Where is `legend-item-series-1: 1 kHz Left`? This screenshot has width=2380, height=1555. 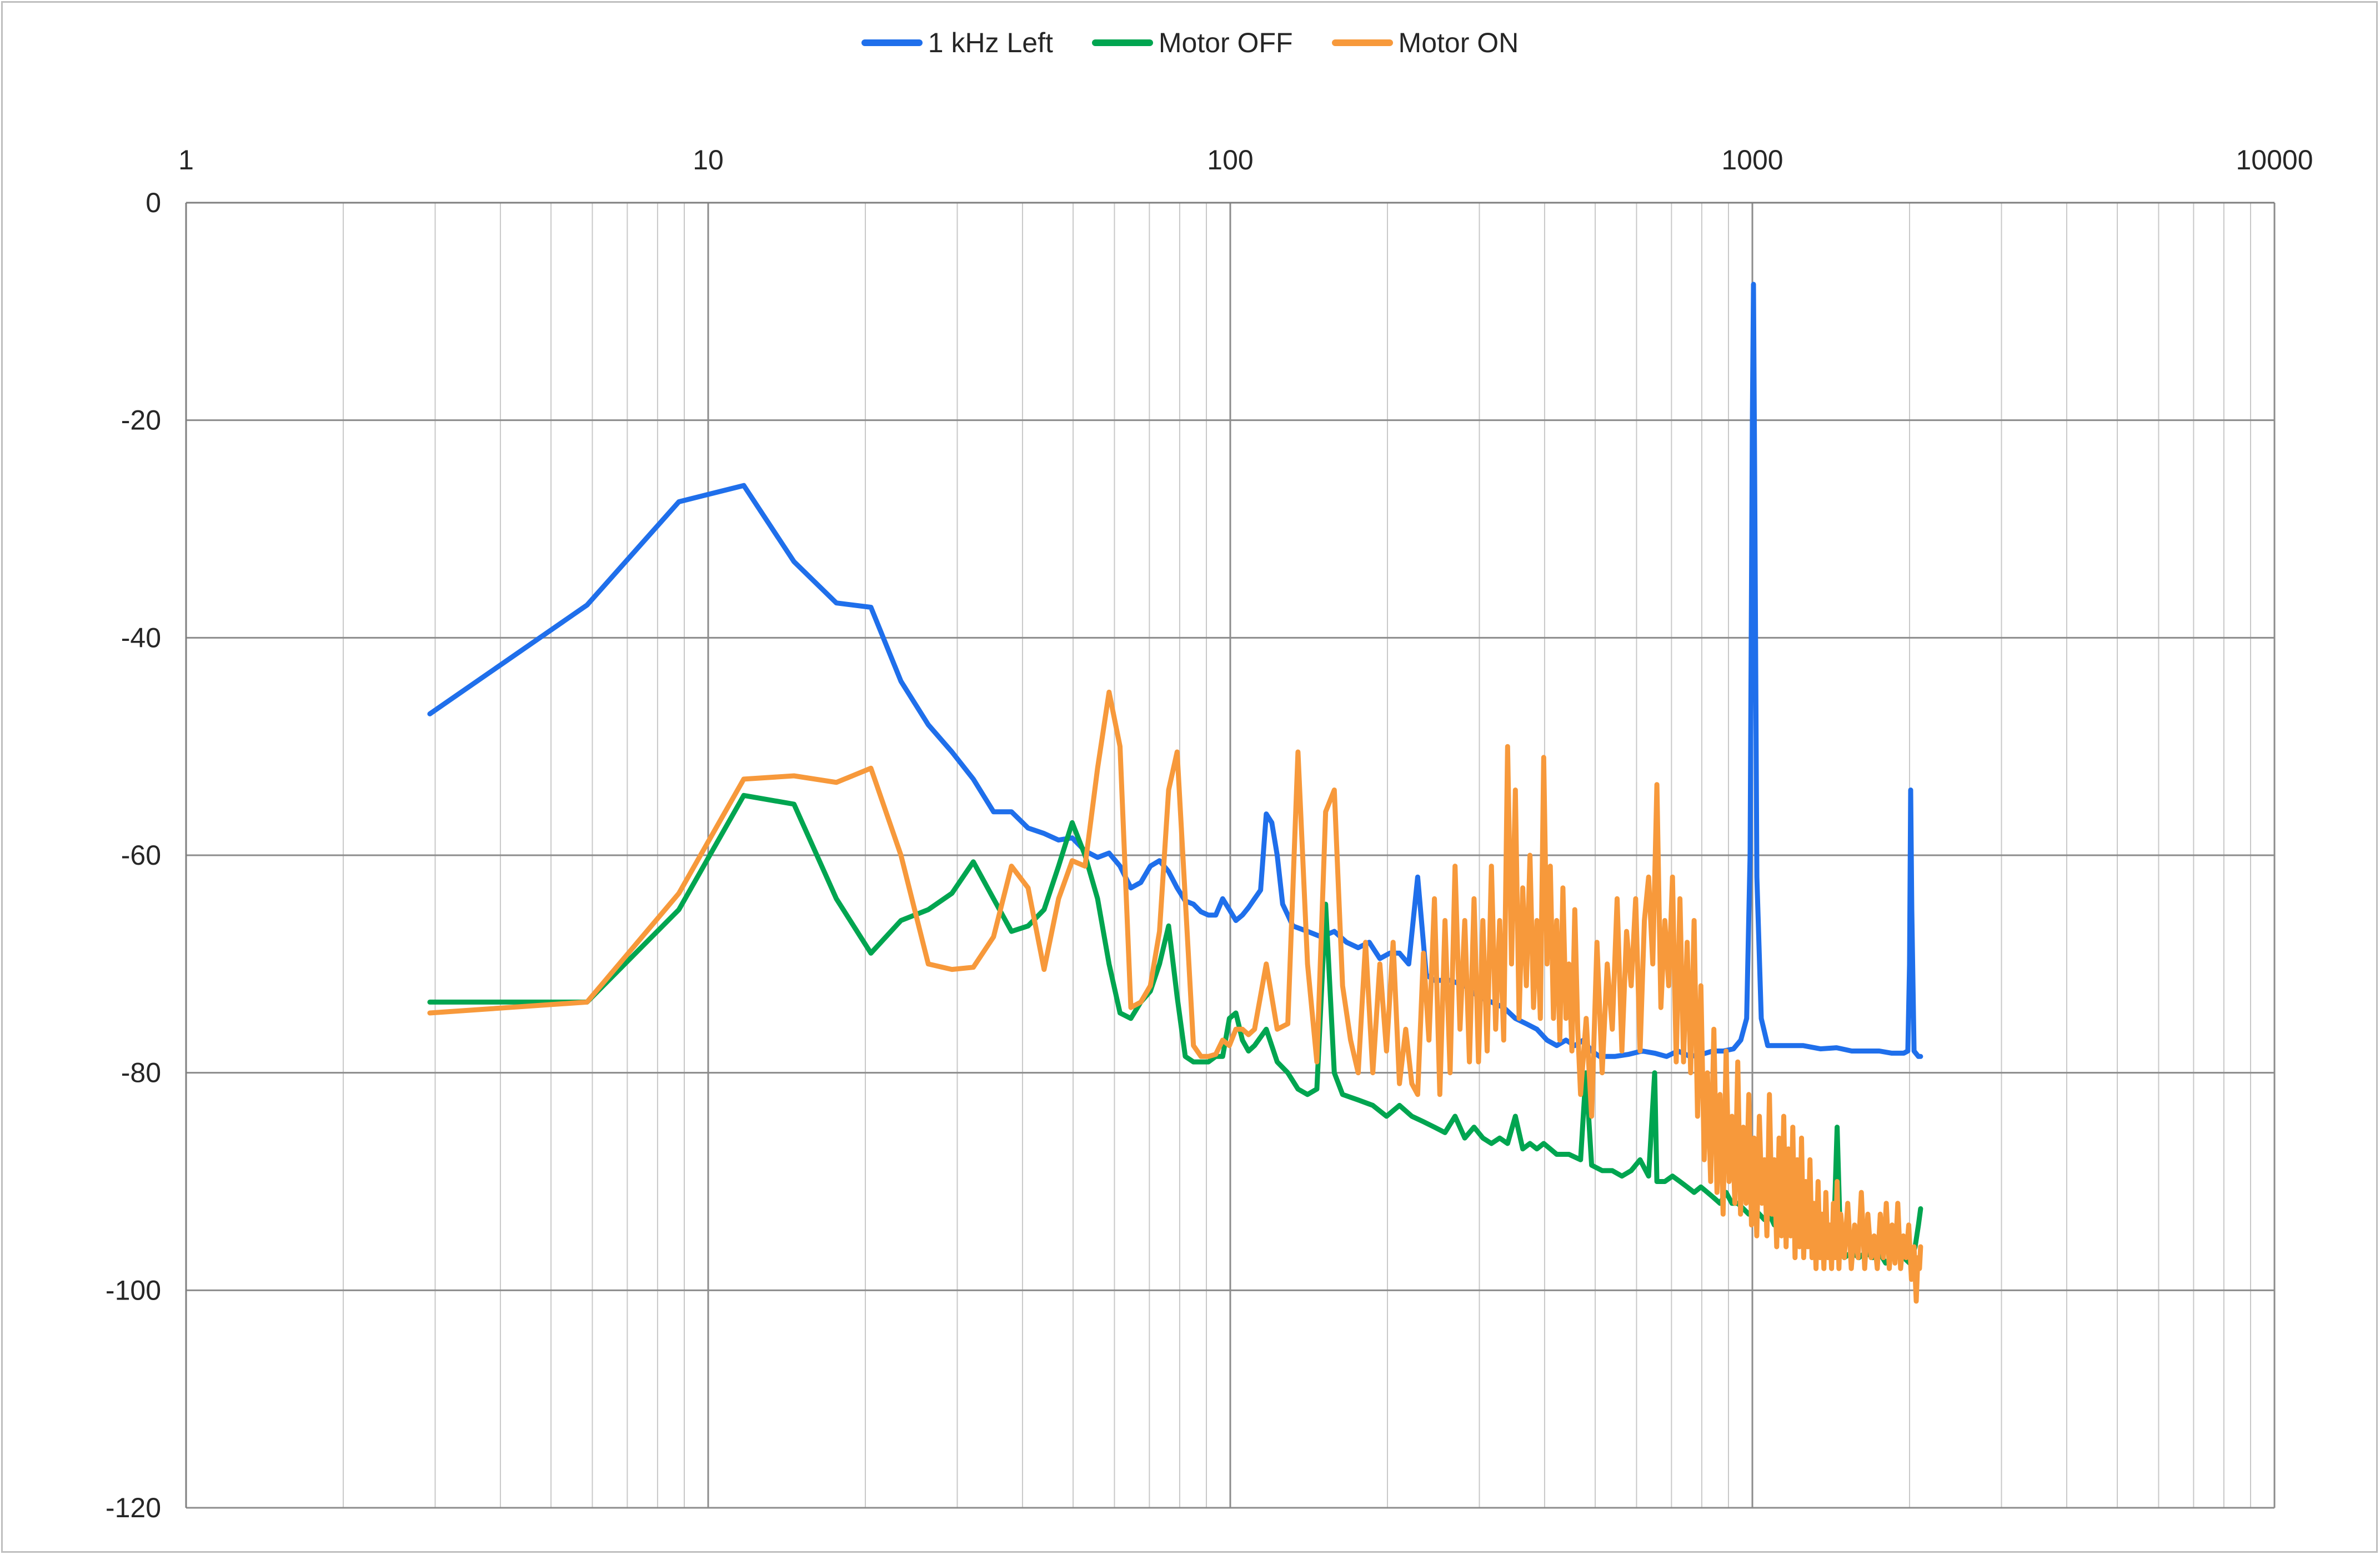 legend-item-series-1: 1 kHz Left is located at coordinates (957, 43).